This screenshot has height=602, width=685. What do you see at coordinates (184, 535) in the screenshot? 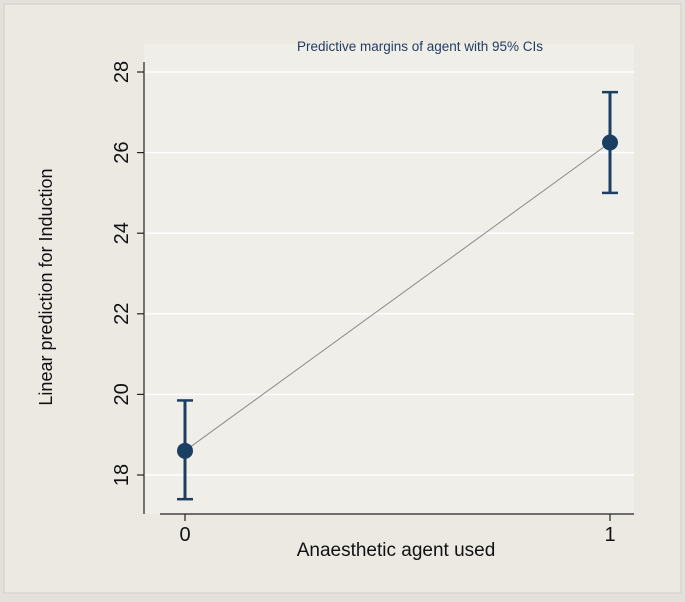
I see `x-tick-label: 0` at bounding box center [184, 535].